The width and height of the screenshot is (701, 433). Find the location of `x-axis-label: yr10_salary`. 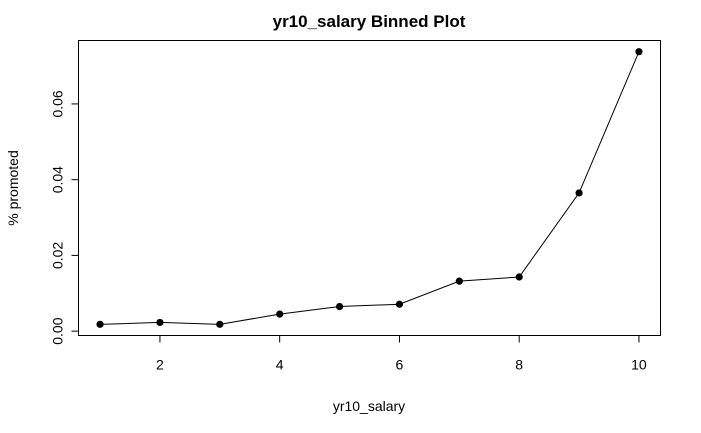

x-axis-label: yr10_salary is located at coordinates (369, 406).